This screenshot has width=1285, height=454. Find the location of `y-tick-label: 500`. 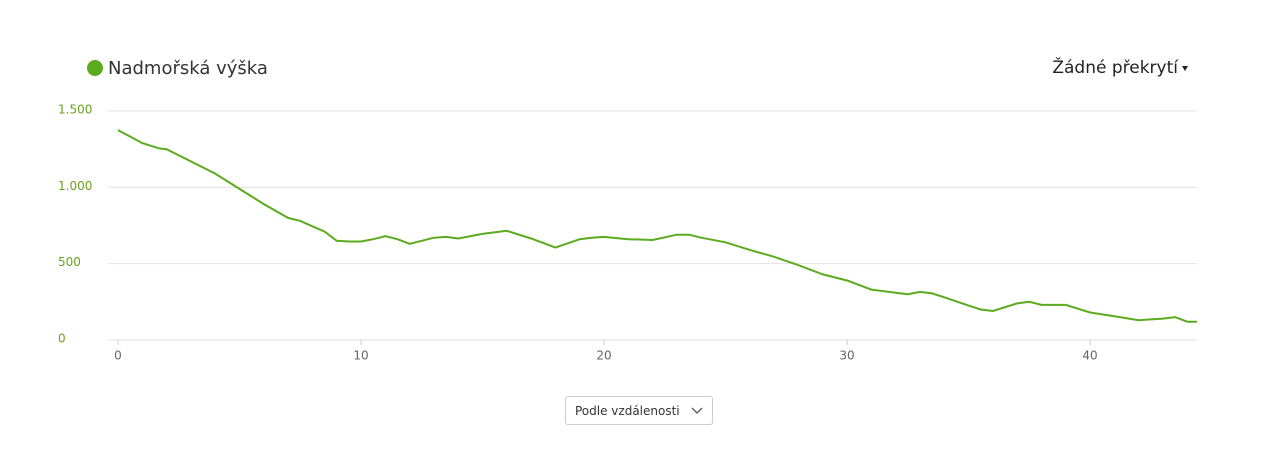

y-tick-label: 500 is located at coordinates (69, 262).